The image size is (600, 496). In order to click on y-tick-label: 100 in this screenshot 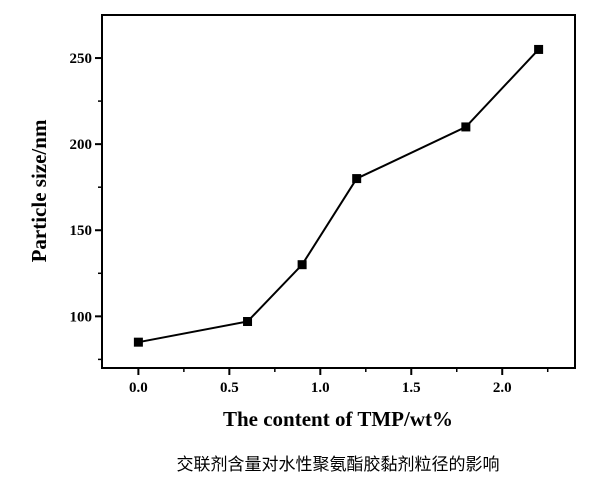, I will do `click(81, 317)`.